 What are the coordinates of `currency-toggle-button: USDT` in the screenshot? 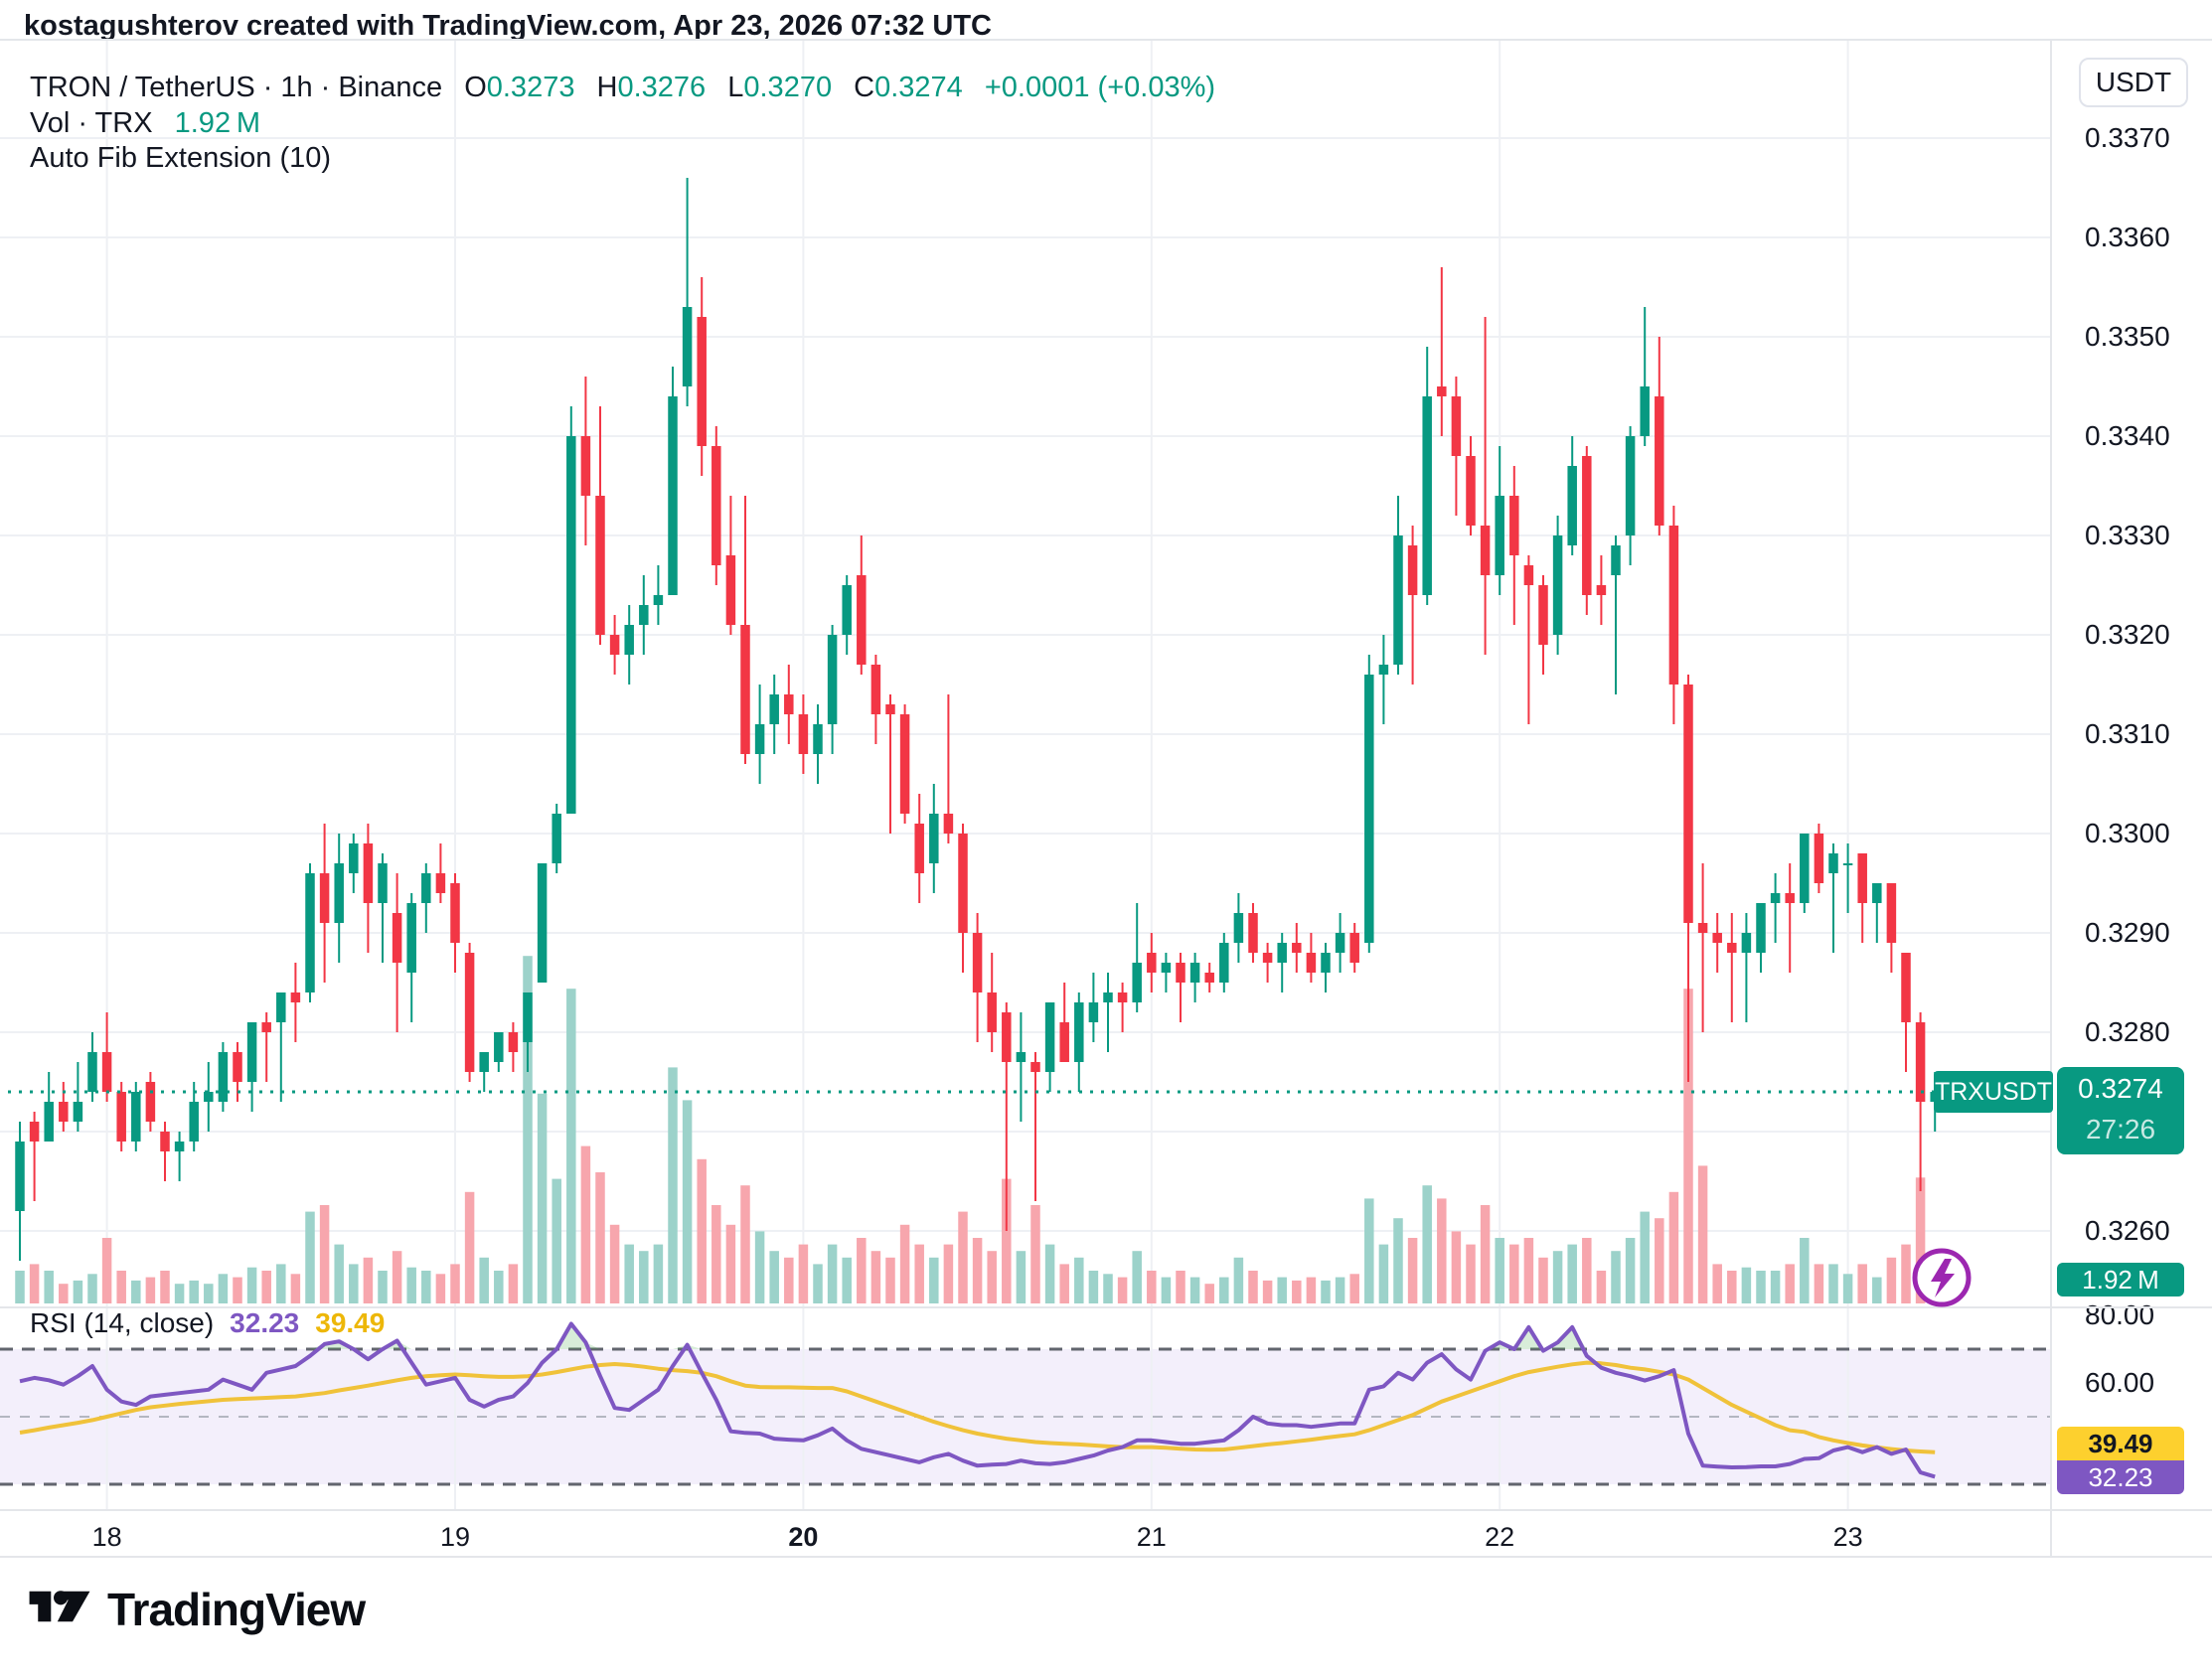 It's located at (2133, 83).